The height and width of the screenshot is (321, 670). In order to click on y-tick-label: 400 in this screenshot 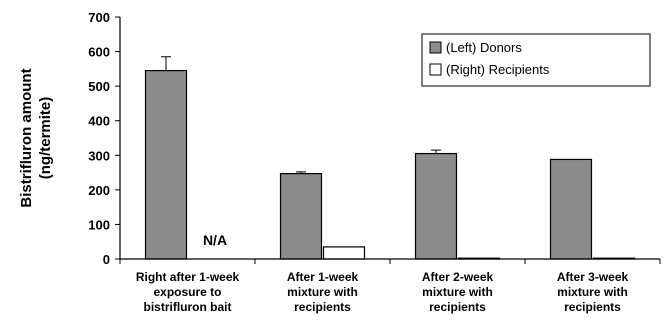, I will do `click(99, 121)`.